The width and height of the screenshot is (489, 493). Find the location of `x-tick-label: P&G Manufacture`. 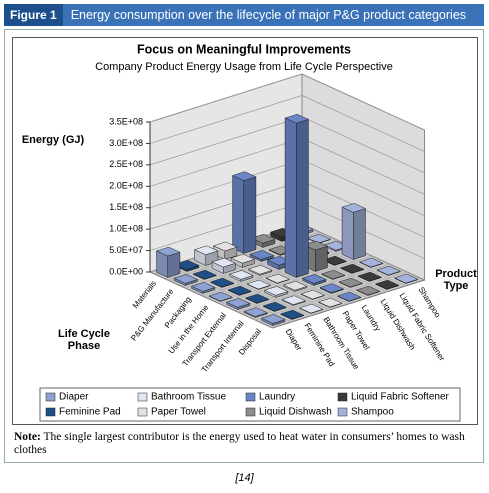

x-tick-label: P&G Manufacture is located at coordinates (152, 315).